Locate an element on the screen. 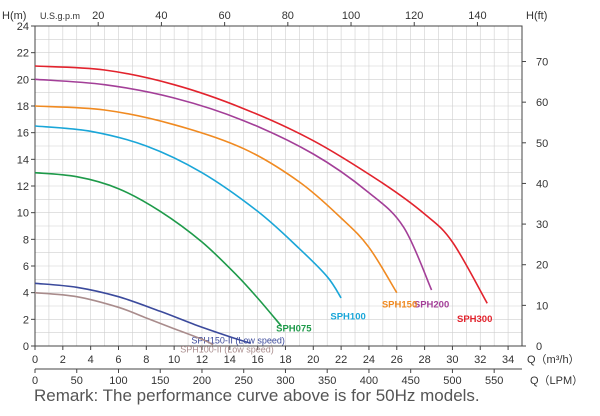  lpm-tick-label: 250 is located at coordinates (244, 381).